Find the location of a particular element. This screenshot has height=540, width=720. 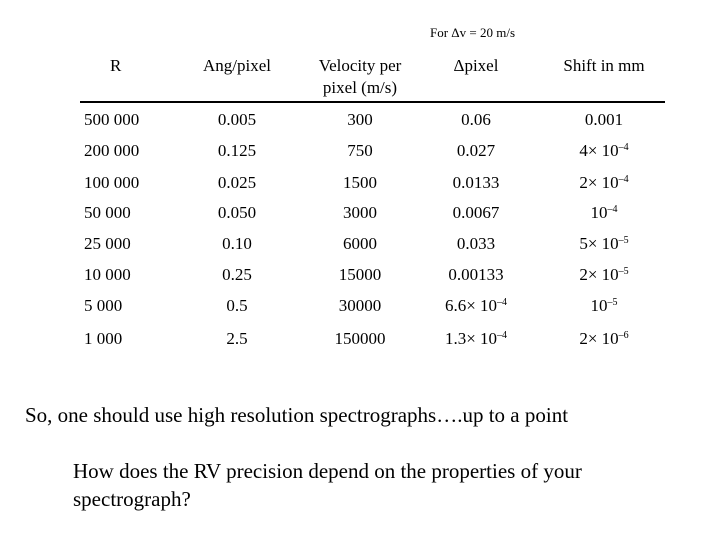

cell-delta-pixel-text: 0.0133 is located at coordinates (476, 182).